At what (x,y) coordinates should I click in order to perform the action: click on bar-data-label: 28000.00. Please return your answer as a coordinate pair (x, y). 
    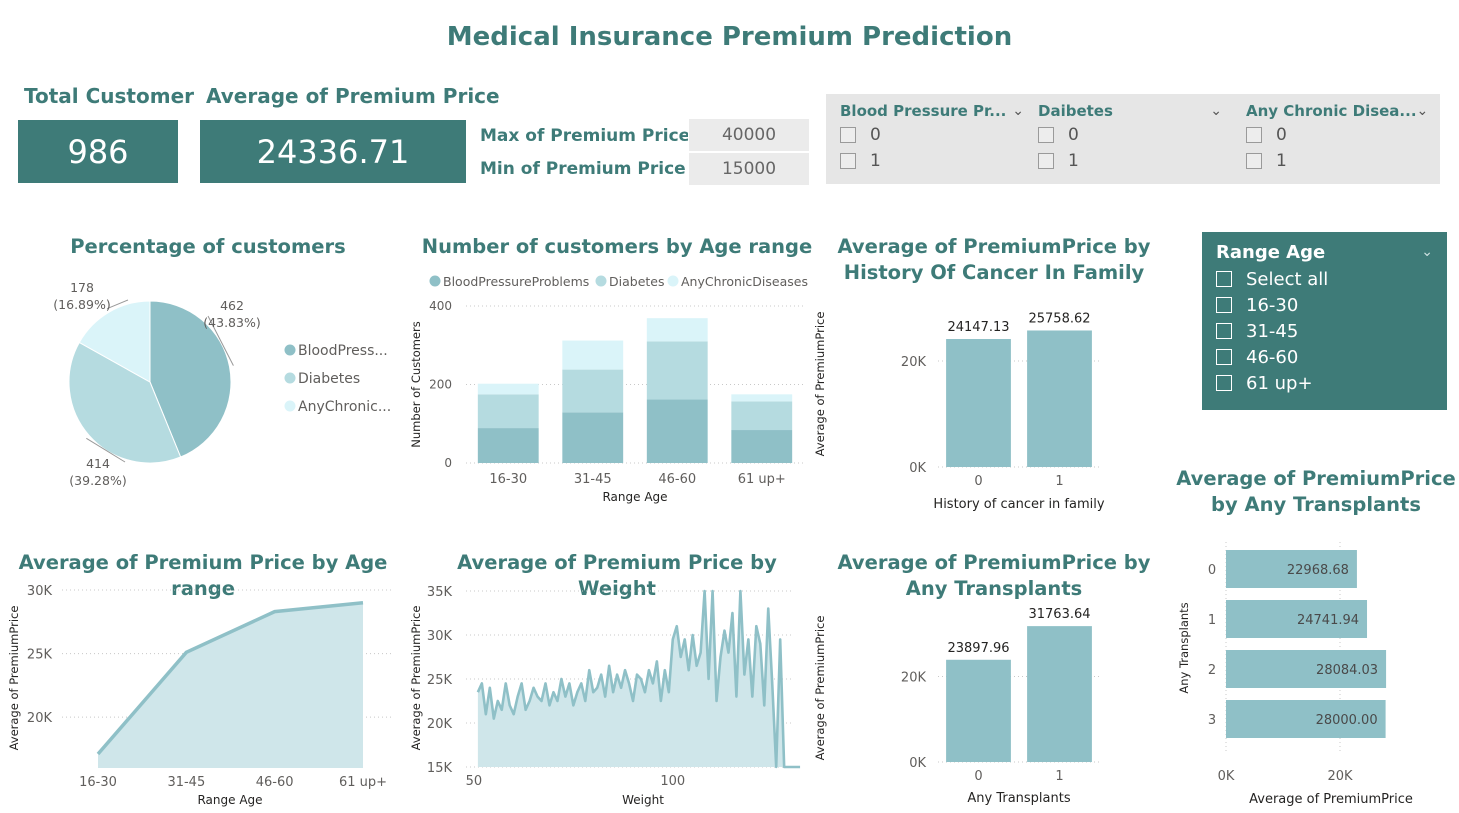
    Looking at the image, I should click on (1347, 720).